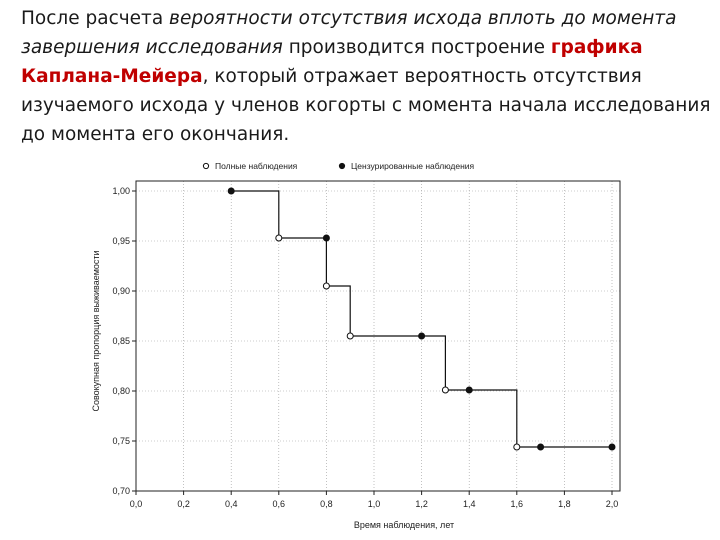 The image size is (720, 540). What do you see at coordinates (279, 504) in the screenshot?
I see `x-tick-label: 0,6` at bounding box center [279, 504].